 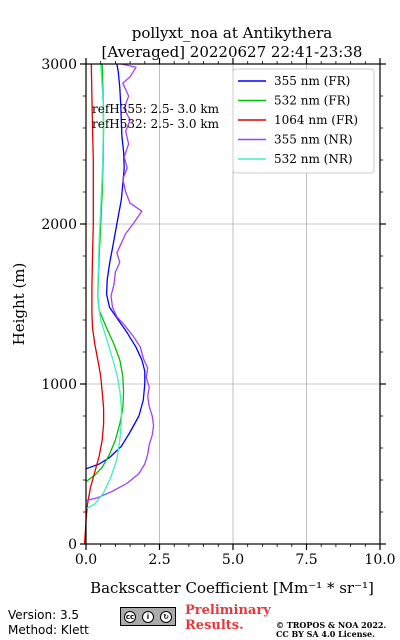 I want to click on series-line-532-nm-nr, so click(x=103, y=286).